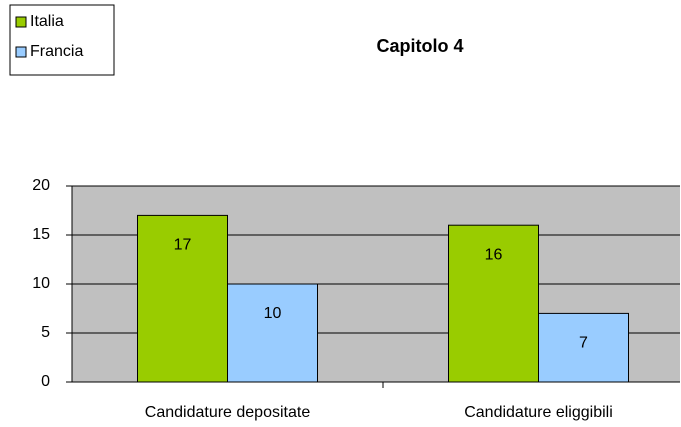  What do you see at coordinates (62, 40) in the screenshot?
I see `legend-box` at bounding box center [62, 40].